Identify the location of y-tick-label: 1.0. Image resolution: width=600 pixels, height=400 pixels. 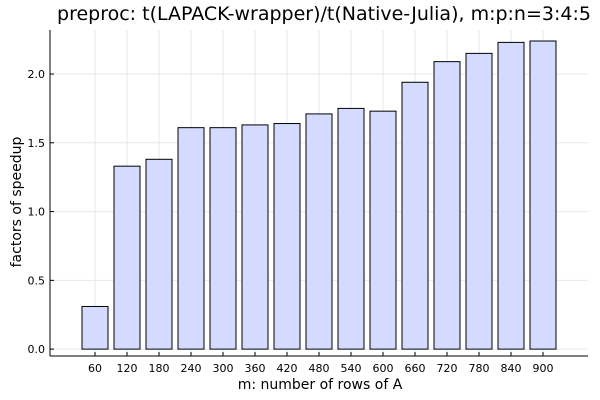
(37, 212).